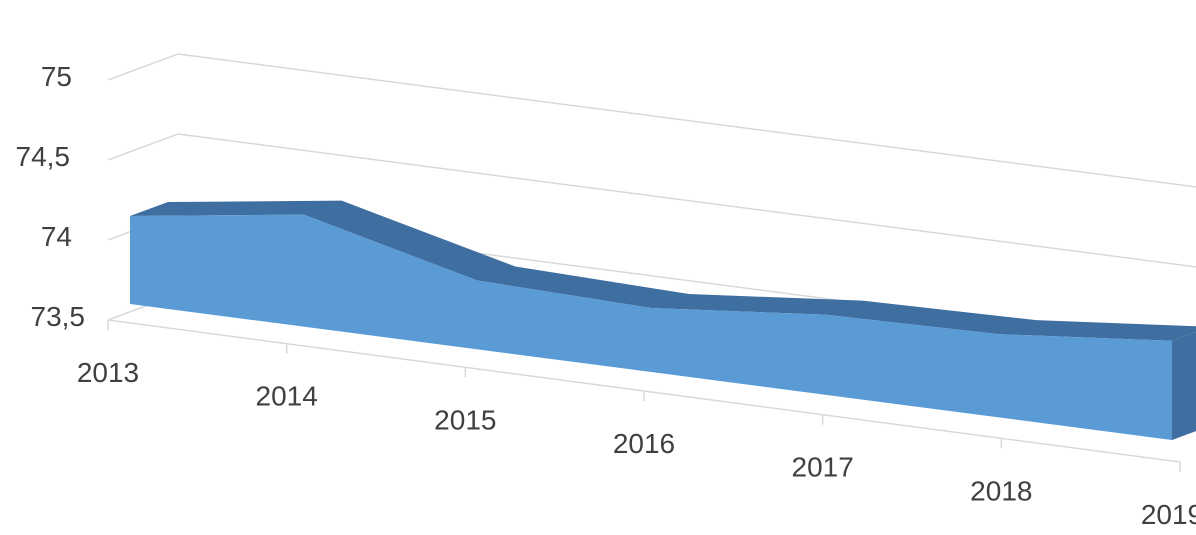  I want to click on y-tick-label: 73,5, so click(58, 316).